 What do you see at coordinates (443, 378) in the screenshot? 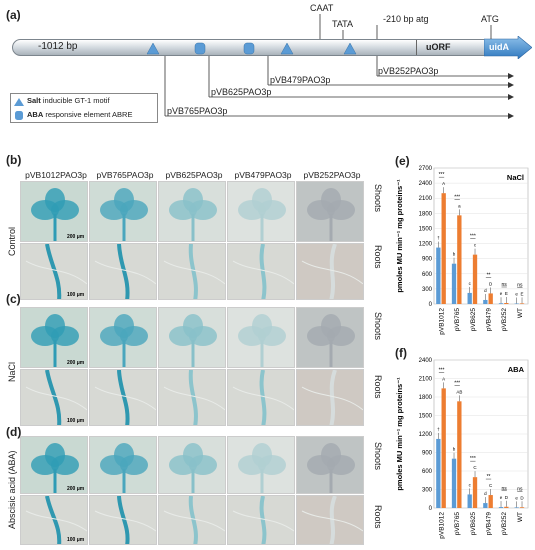
I see `significance-letter: A` at bounding box center [443, 378].